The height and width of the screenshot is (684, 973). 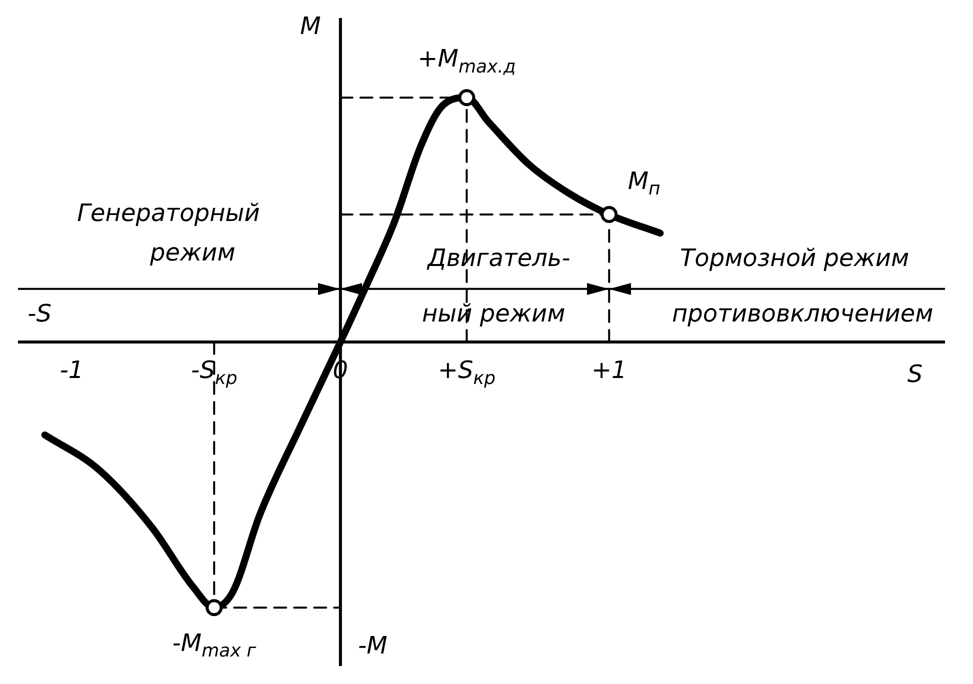 I want to click on annotation: режим, so click(x=192, y=252).